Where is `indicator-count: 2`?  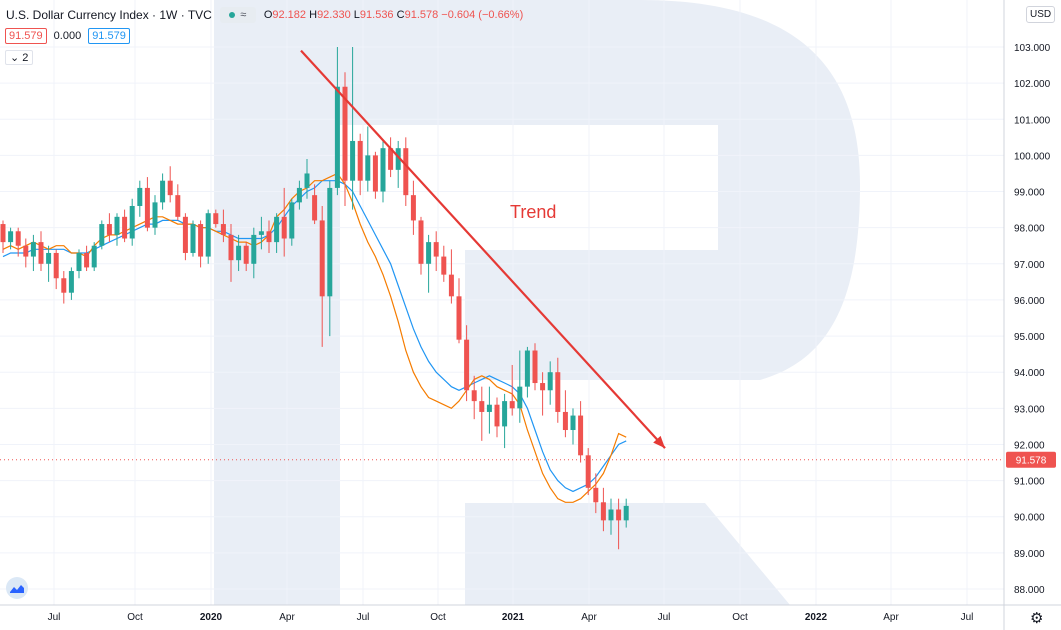
indicator-count: 2 is located at coordinates (25, 58).